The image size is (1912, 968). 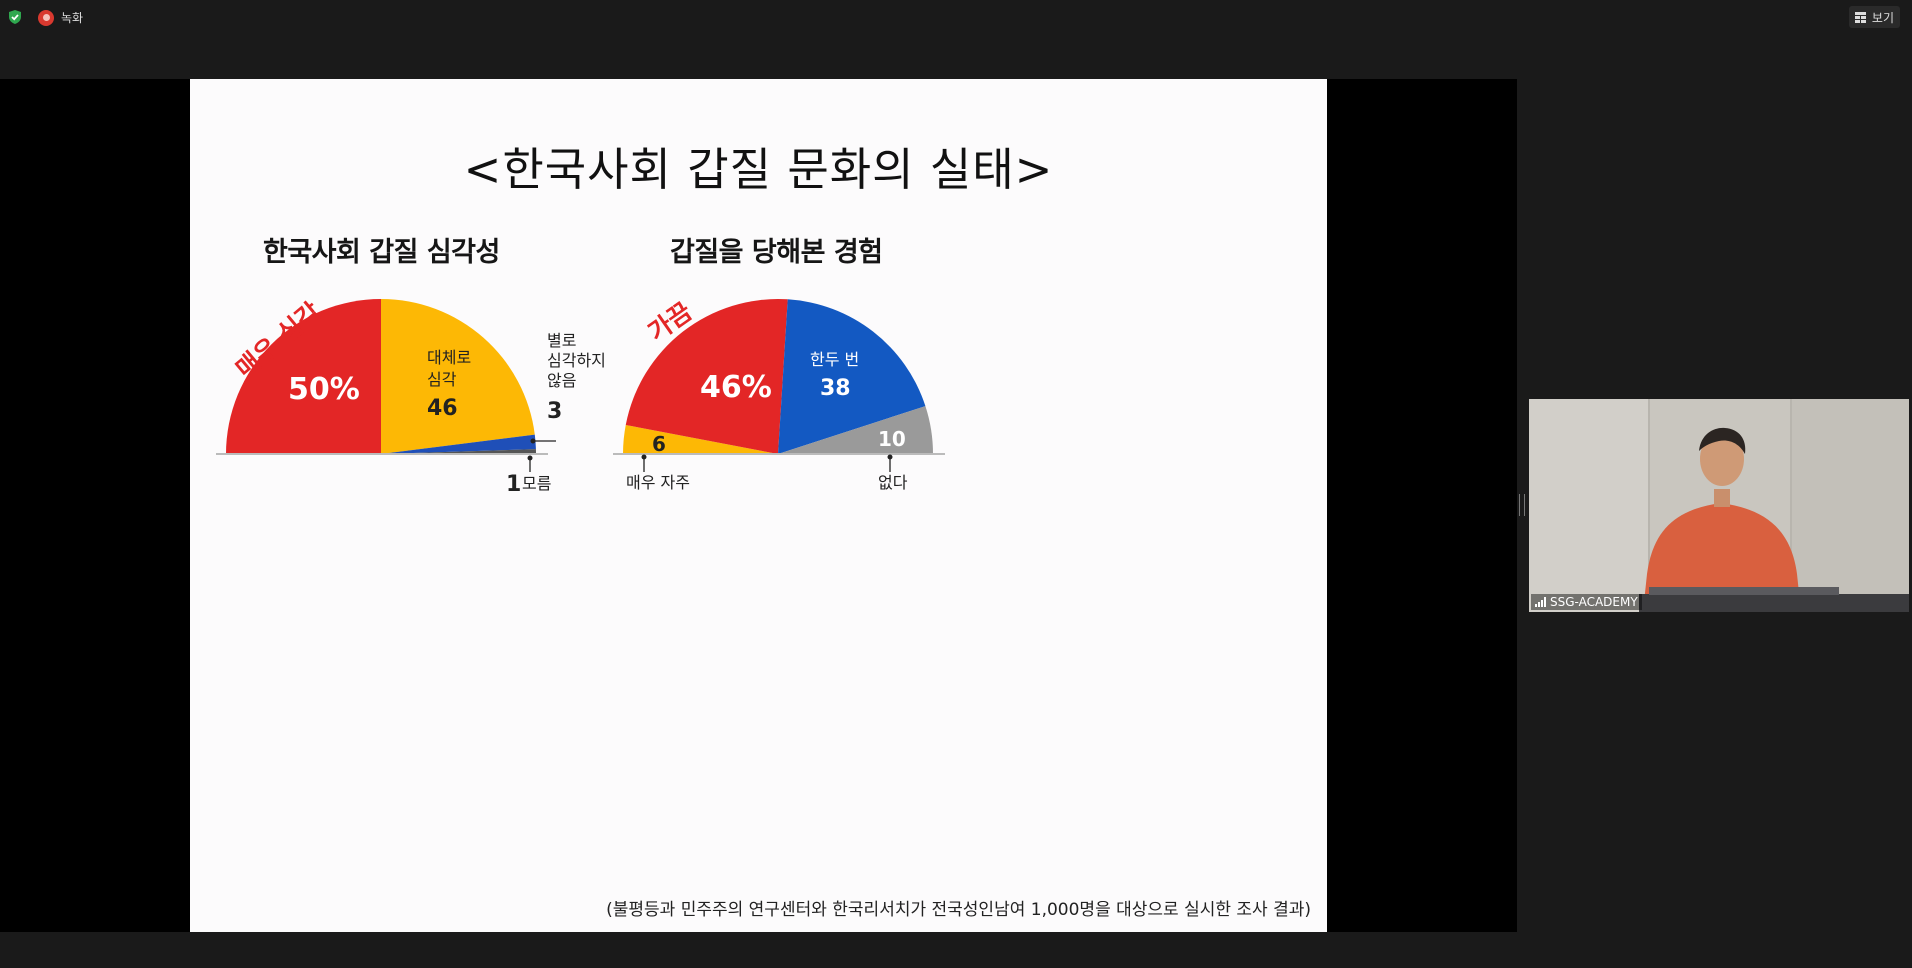 What do you see at coordinates (381, 252) in the screenshot?
I see `chart-1-title: 한국사회 갑질 심각성` at bounding box center [381, 252].